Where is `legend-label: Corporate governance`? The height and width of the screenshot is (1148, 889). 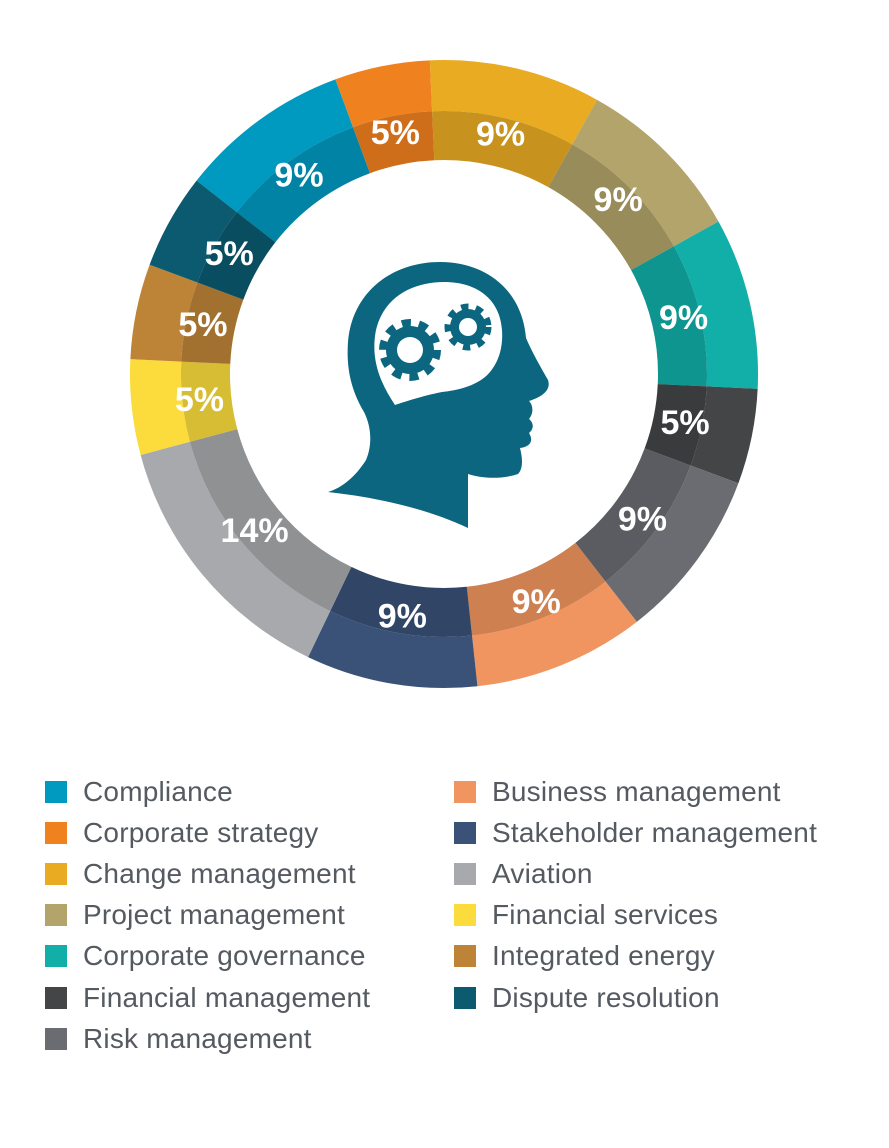 legend-label: Corporate governance is located at coordinates (224, 956).